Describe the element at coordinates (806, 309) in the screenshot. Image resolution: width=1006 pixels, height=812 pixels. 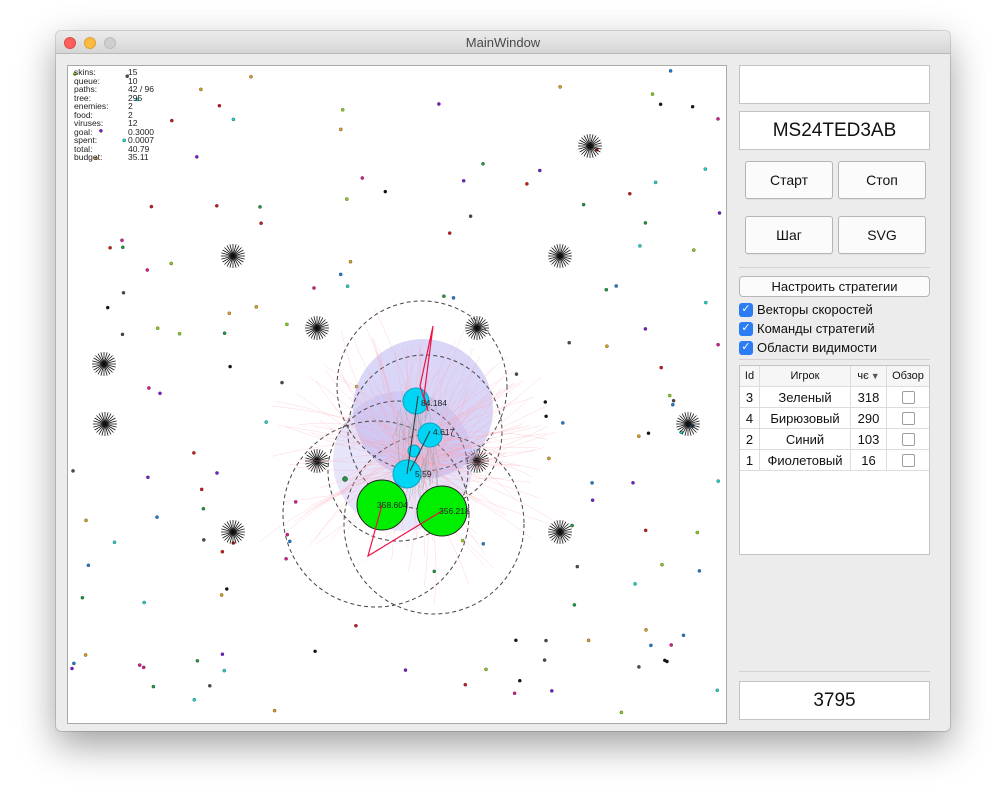
I see `velocity-vectors-checkbox: ✓ Векторы скоростей` at that location.